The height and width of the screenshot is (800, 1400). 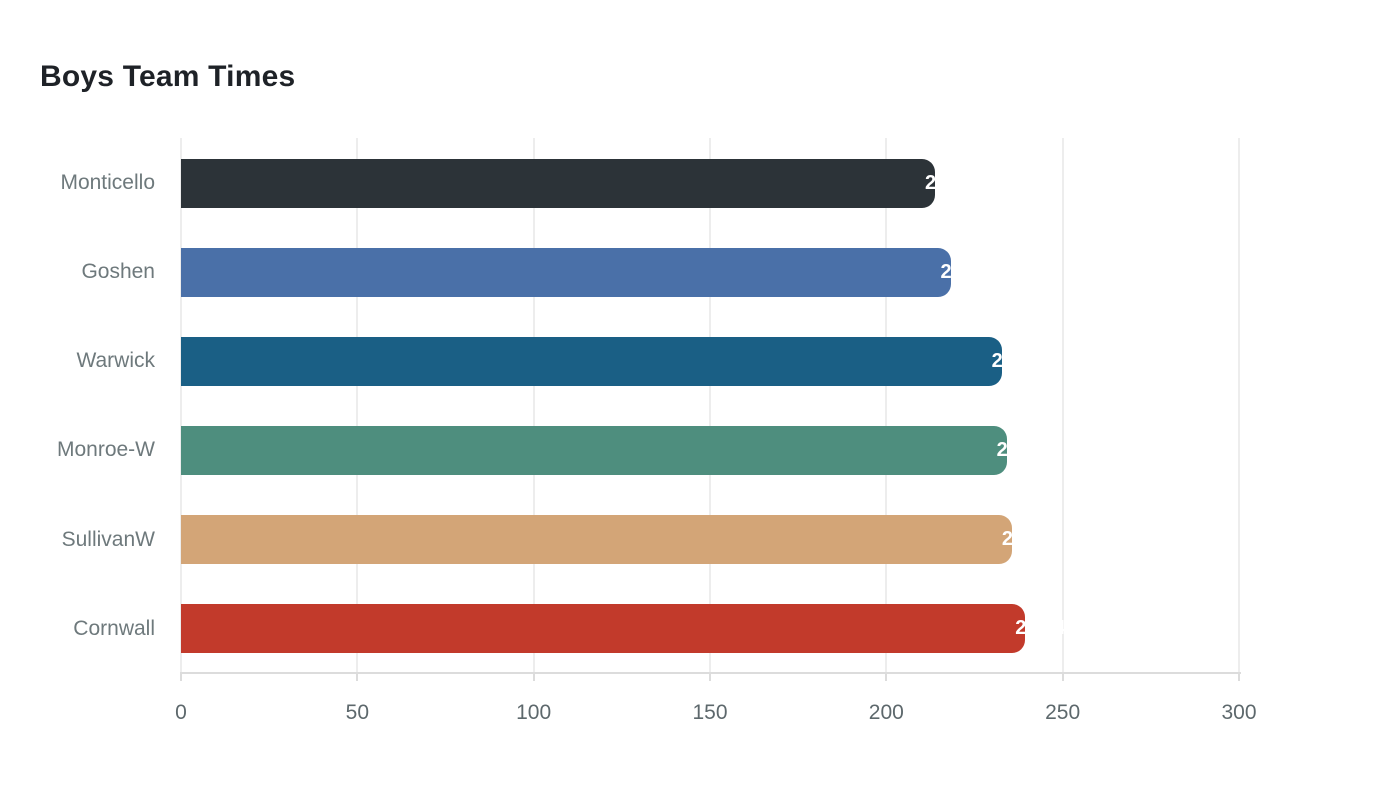 What do you see at coordinates (357, 712) in the screenshot?
I see `x-tick-label: 50` at bounding box center [357, 712].